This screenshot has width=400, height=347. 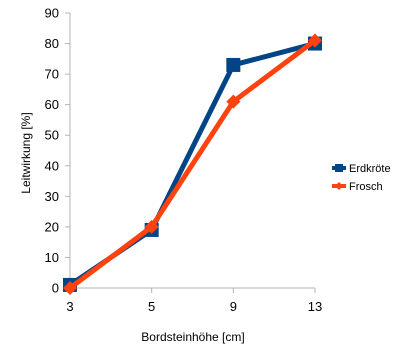 What do you see at coordinates (52, 226) in the screenshot?
I see `y-tick-label: 20` at bounding box center [52, 226].